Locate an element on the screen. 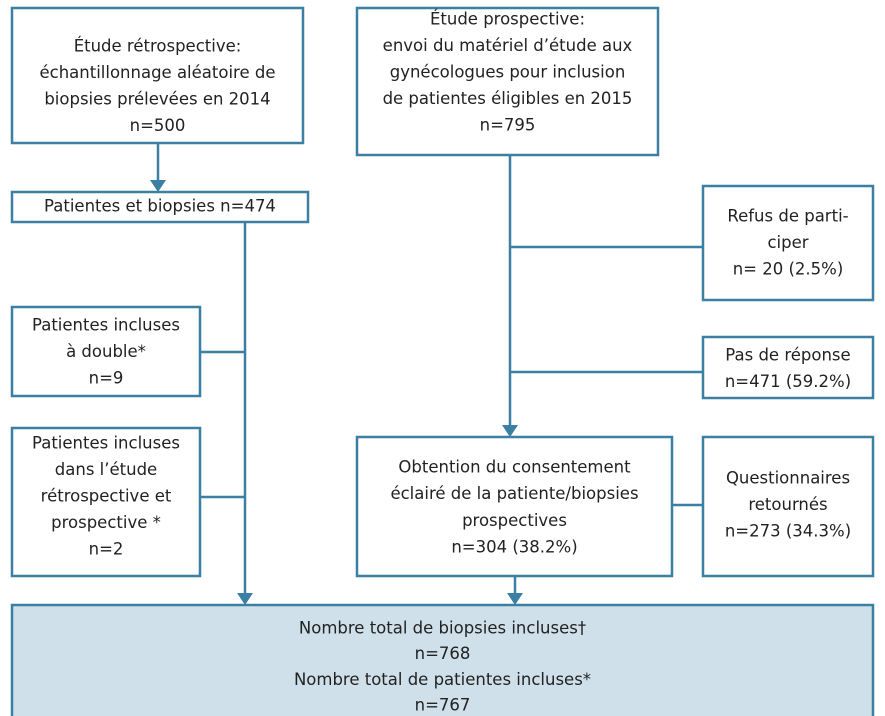  node: Questionnaires retournés n=273 (34.3%) is located at coordinates (788, 506).